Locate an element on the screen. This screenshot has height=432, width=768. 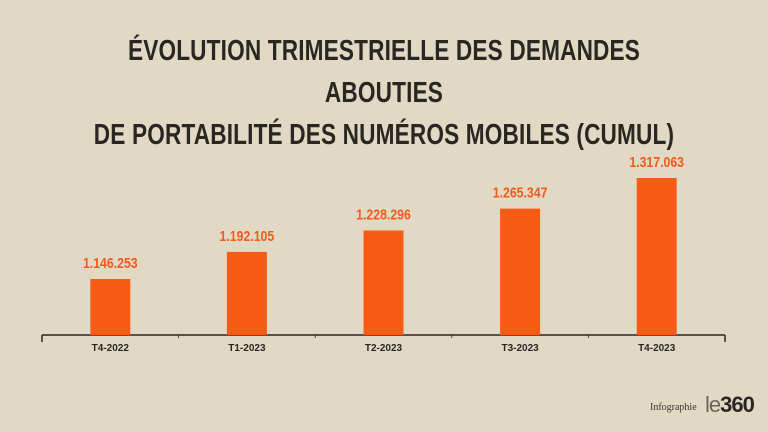
x-tick-label: T4-2023 is located at coordinates (657, 348).